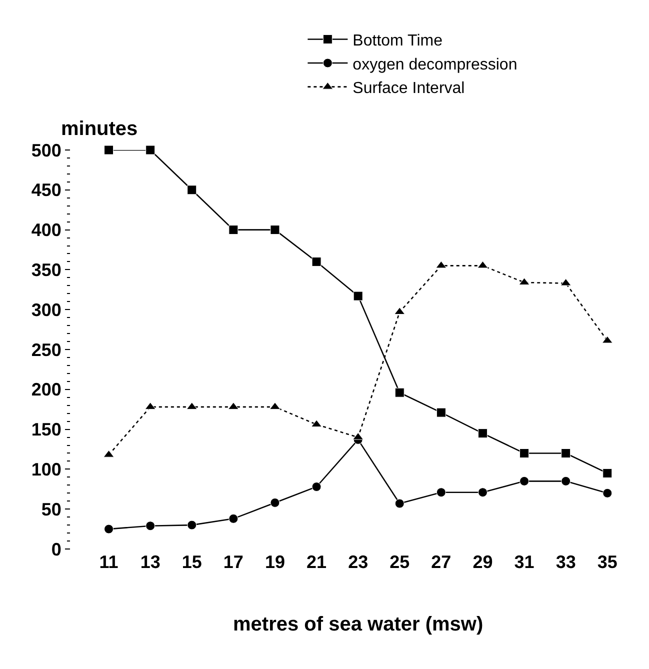  What do you see at coordinates (46, 230) in the screenshot?
I see `y-tick-label: 400` at bounding box center [46, 230].